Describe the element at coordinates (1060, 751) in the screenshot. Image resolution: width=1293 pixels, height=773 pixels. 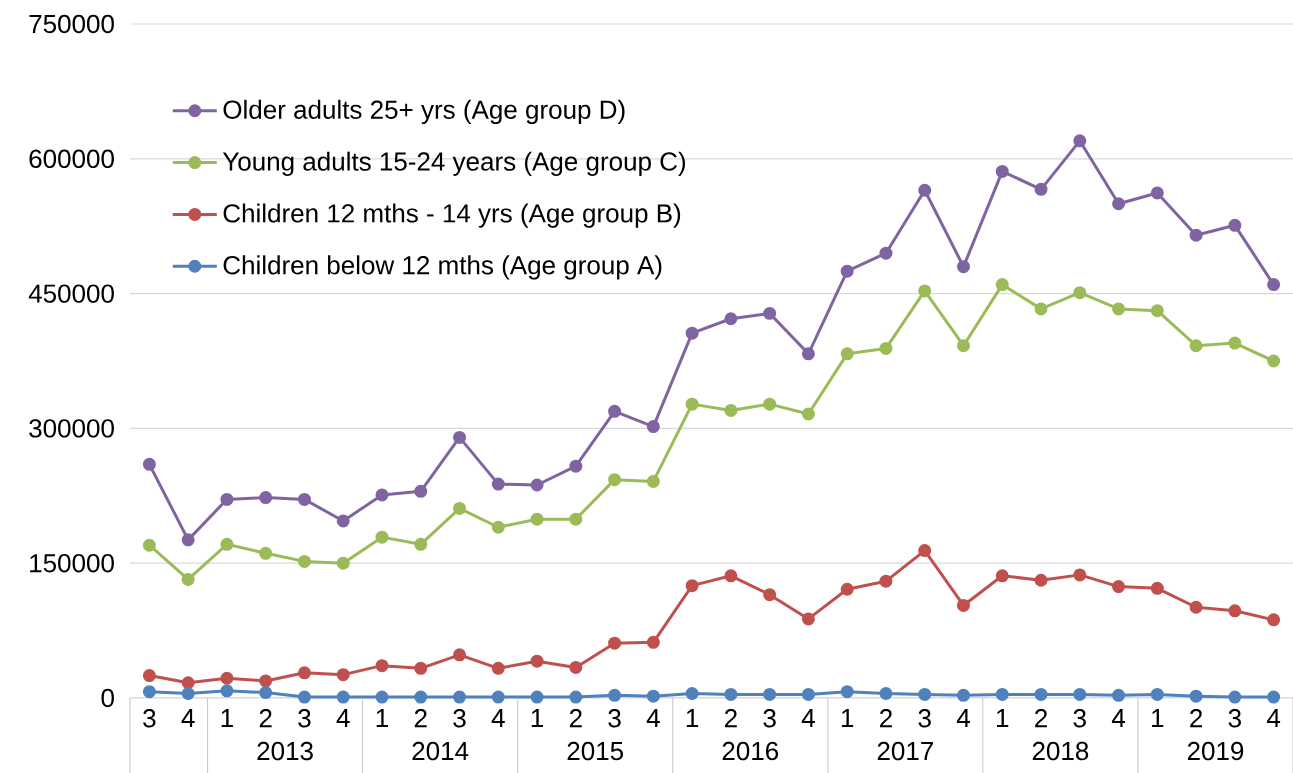
I see `text: 2018` at that location.